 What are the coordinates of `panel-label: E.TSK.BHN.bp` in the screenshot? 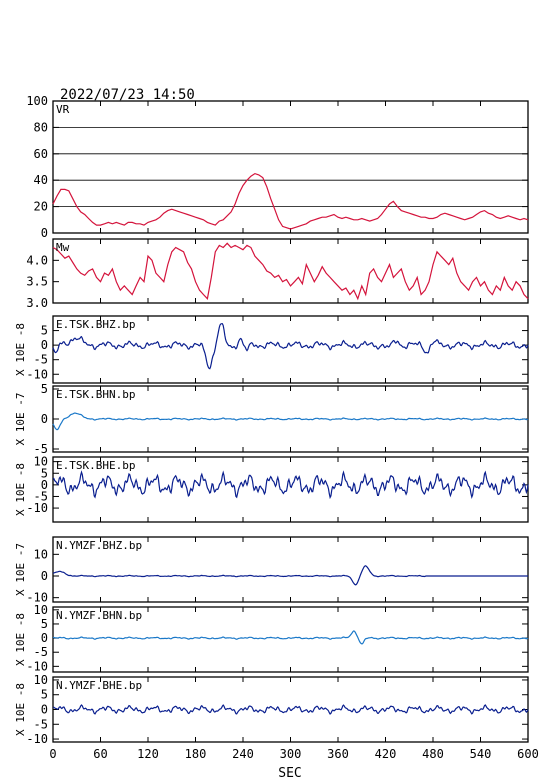 It's located at (95, 394).